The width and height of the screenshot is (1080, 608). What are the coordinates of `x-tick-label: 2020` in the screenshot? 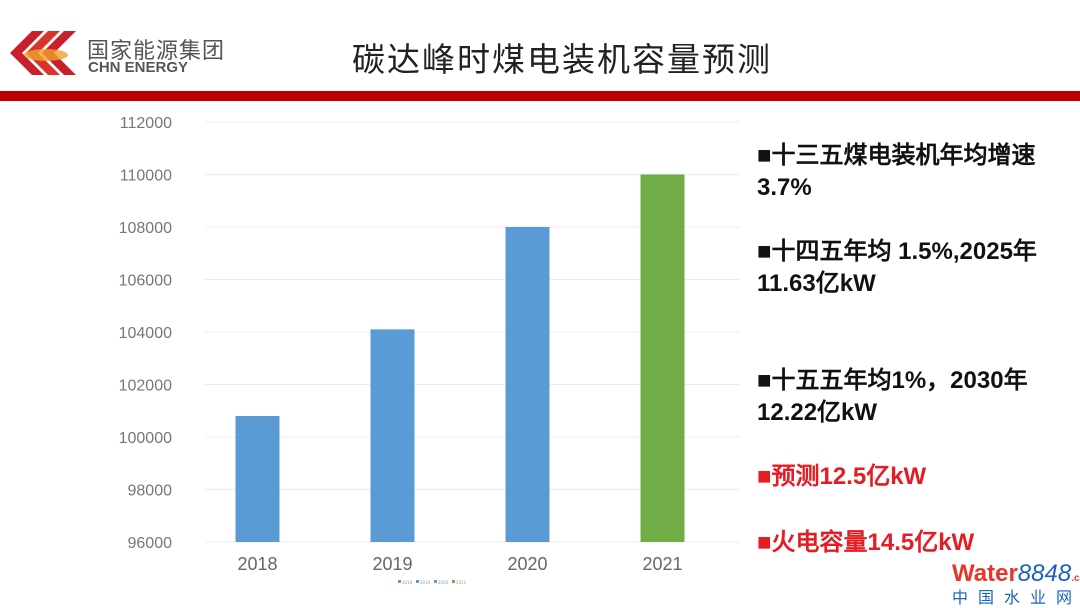 It's located at (527, 564).